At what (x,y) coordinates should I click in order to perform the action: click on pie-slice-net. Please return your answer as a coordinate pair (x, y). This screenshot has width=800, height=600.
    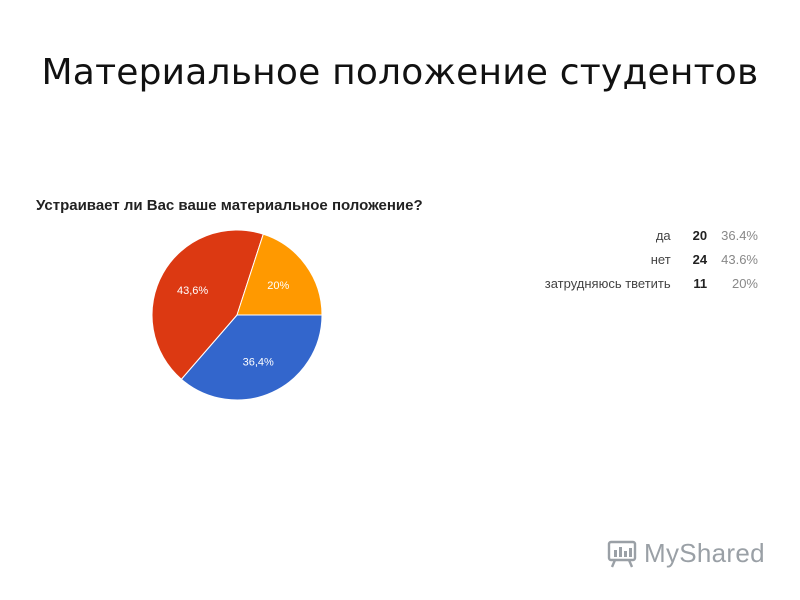
    Looking at the image, I should click on (207, 304).